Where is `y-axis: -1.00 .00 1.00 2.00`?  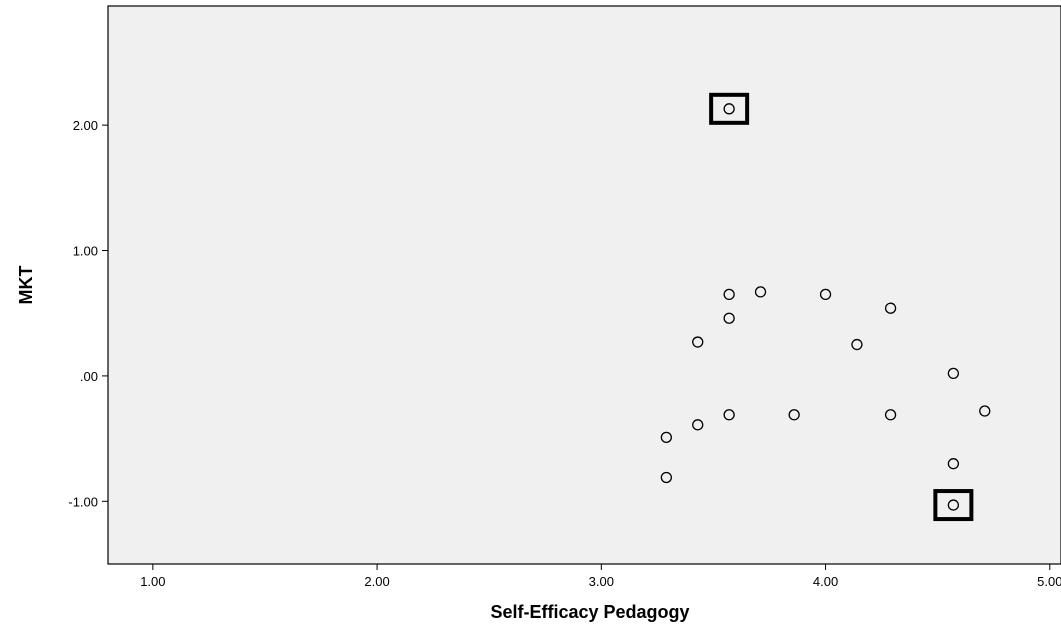
y-axis: -1.00 .00 1.00 2.00 is located at coordinates (88, 313).